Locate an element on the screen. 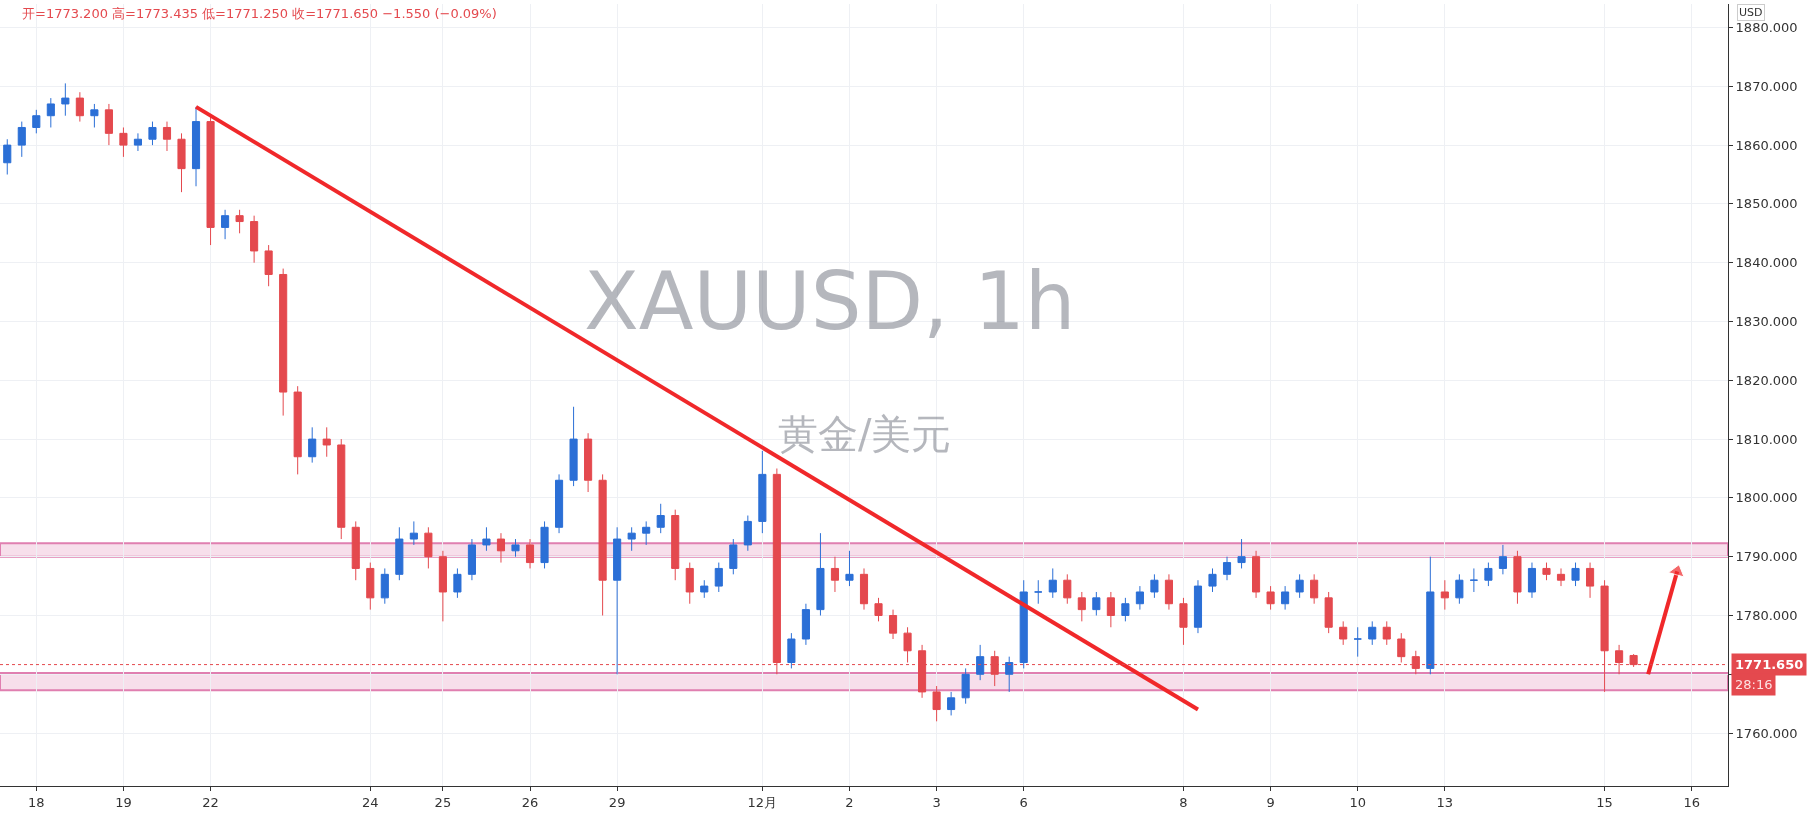 The height and width of the screenshot is (816, 1818). x-tick-label: 16 is located at coordinates (1691, 802).